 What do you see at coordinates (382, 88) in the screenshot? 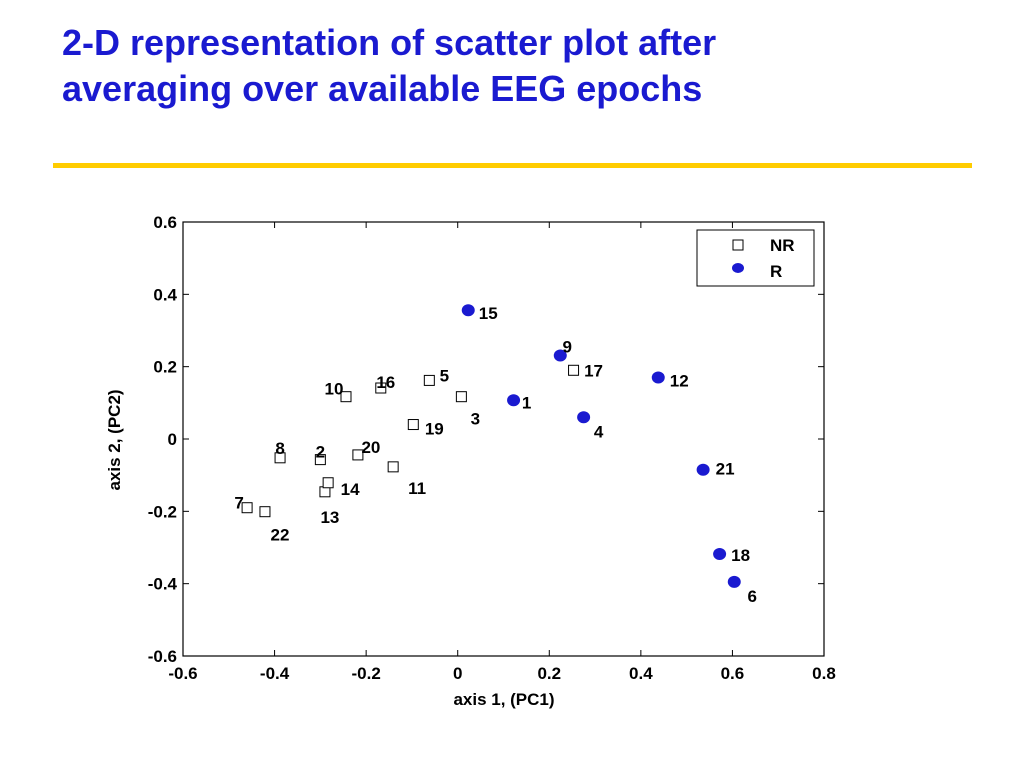
I see `slide-title-line-2: averaging over available EEG epochs` at bounding box center [382, 88].